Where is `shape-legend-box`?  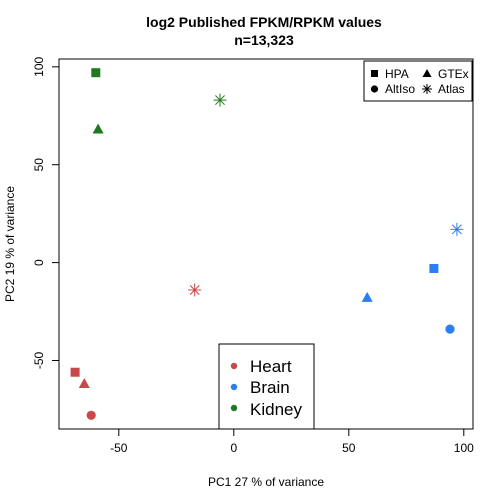
shape-legend-box is located at coordinates (418, 81).